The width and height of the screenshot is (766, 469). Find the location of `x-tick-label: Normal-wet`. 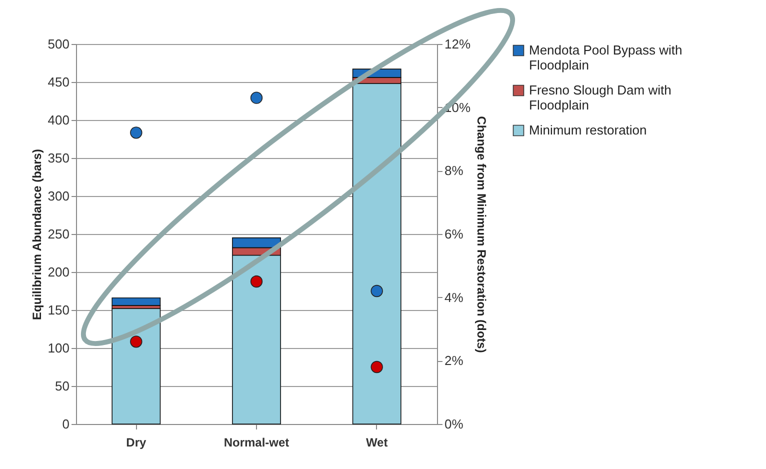

x-tick-label: Normal-wet is located at coordinates (257, 443).